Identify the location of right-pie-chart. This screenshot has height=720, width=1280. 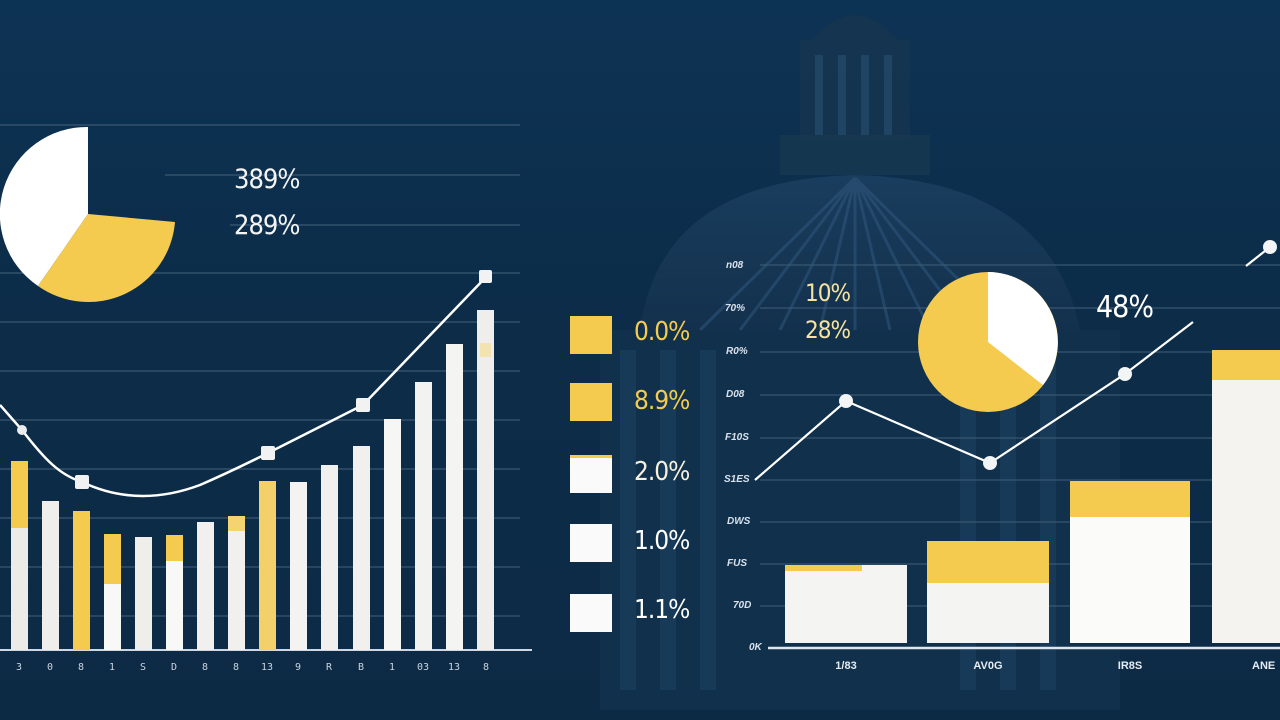
(988, 342).